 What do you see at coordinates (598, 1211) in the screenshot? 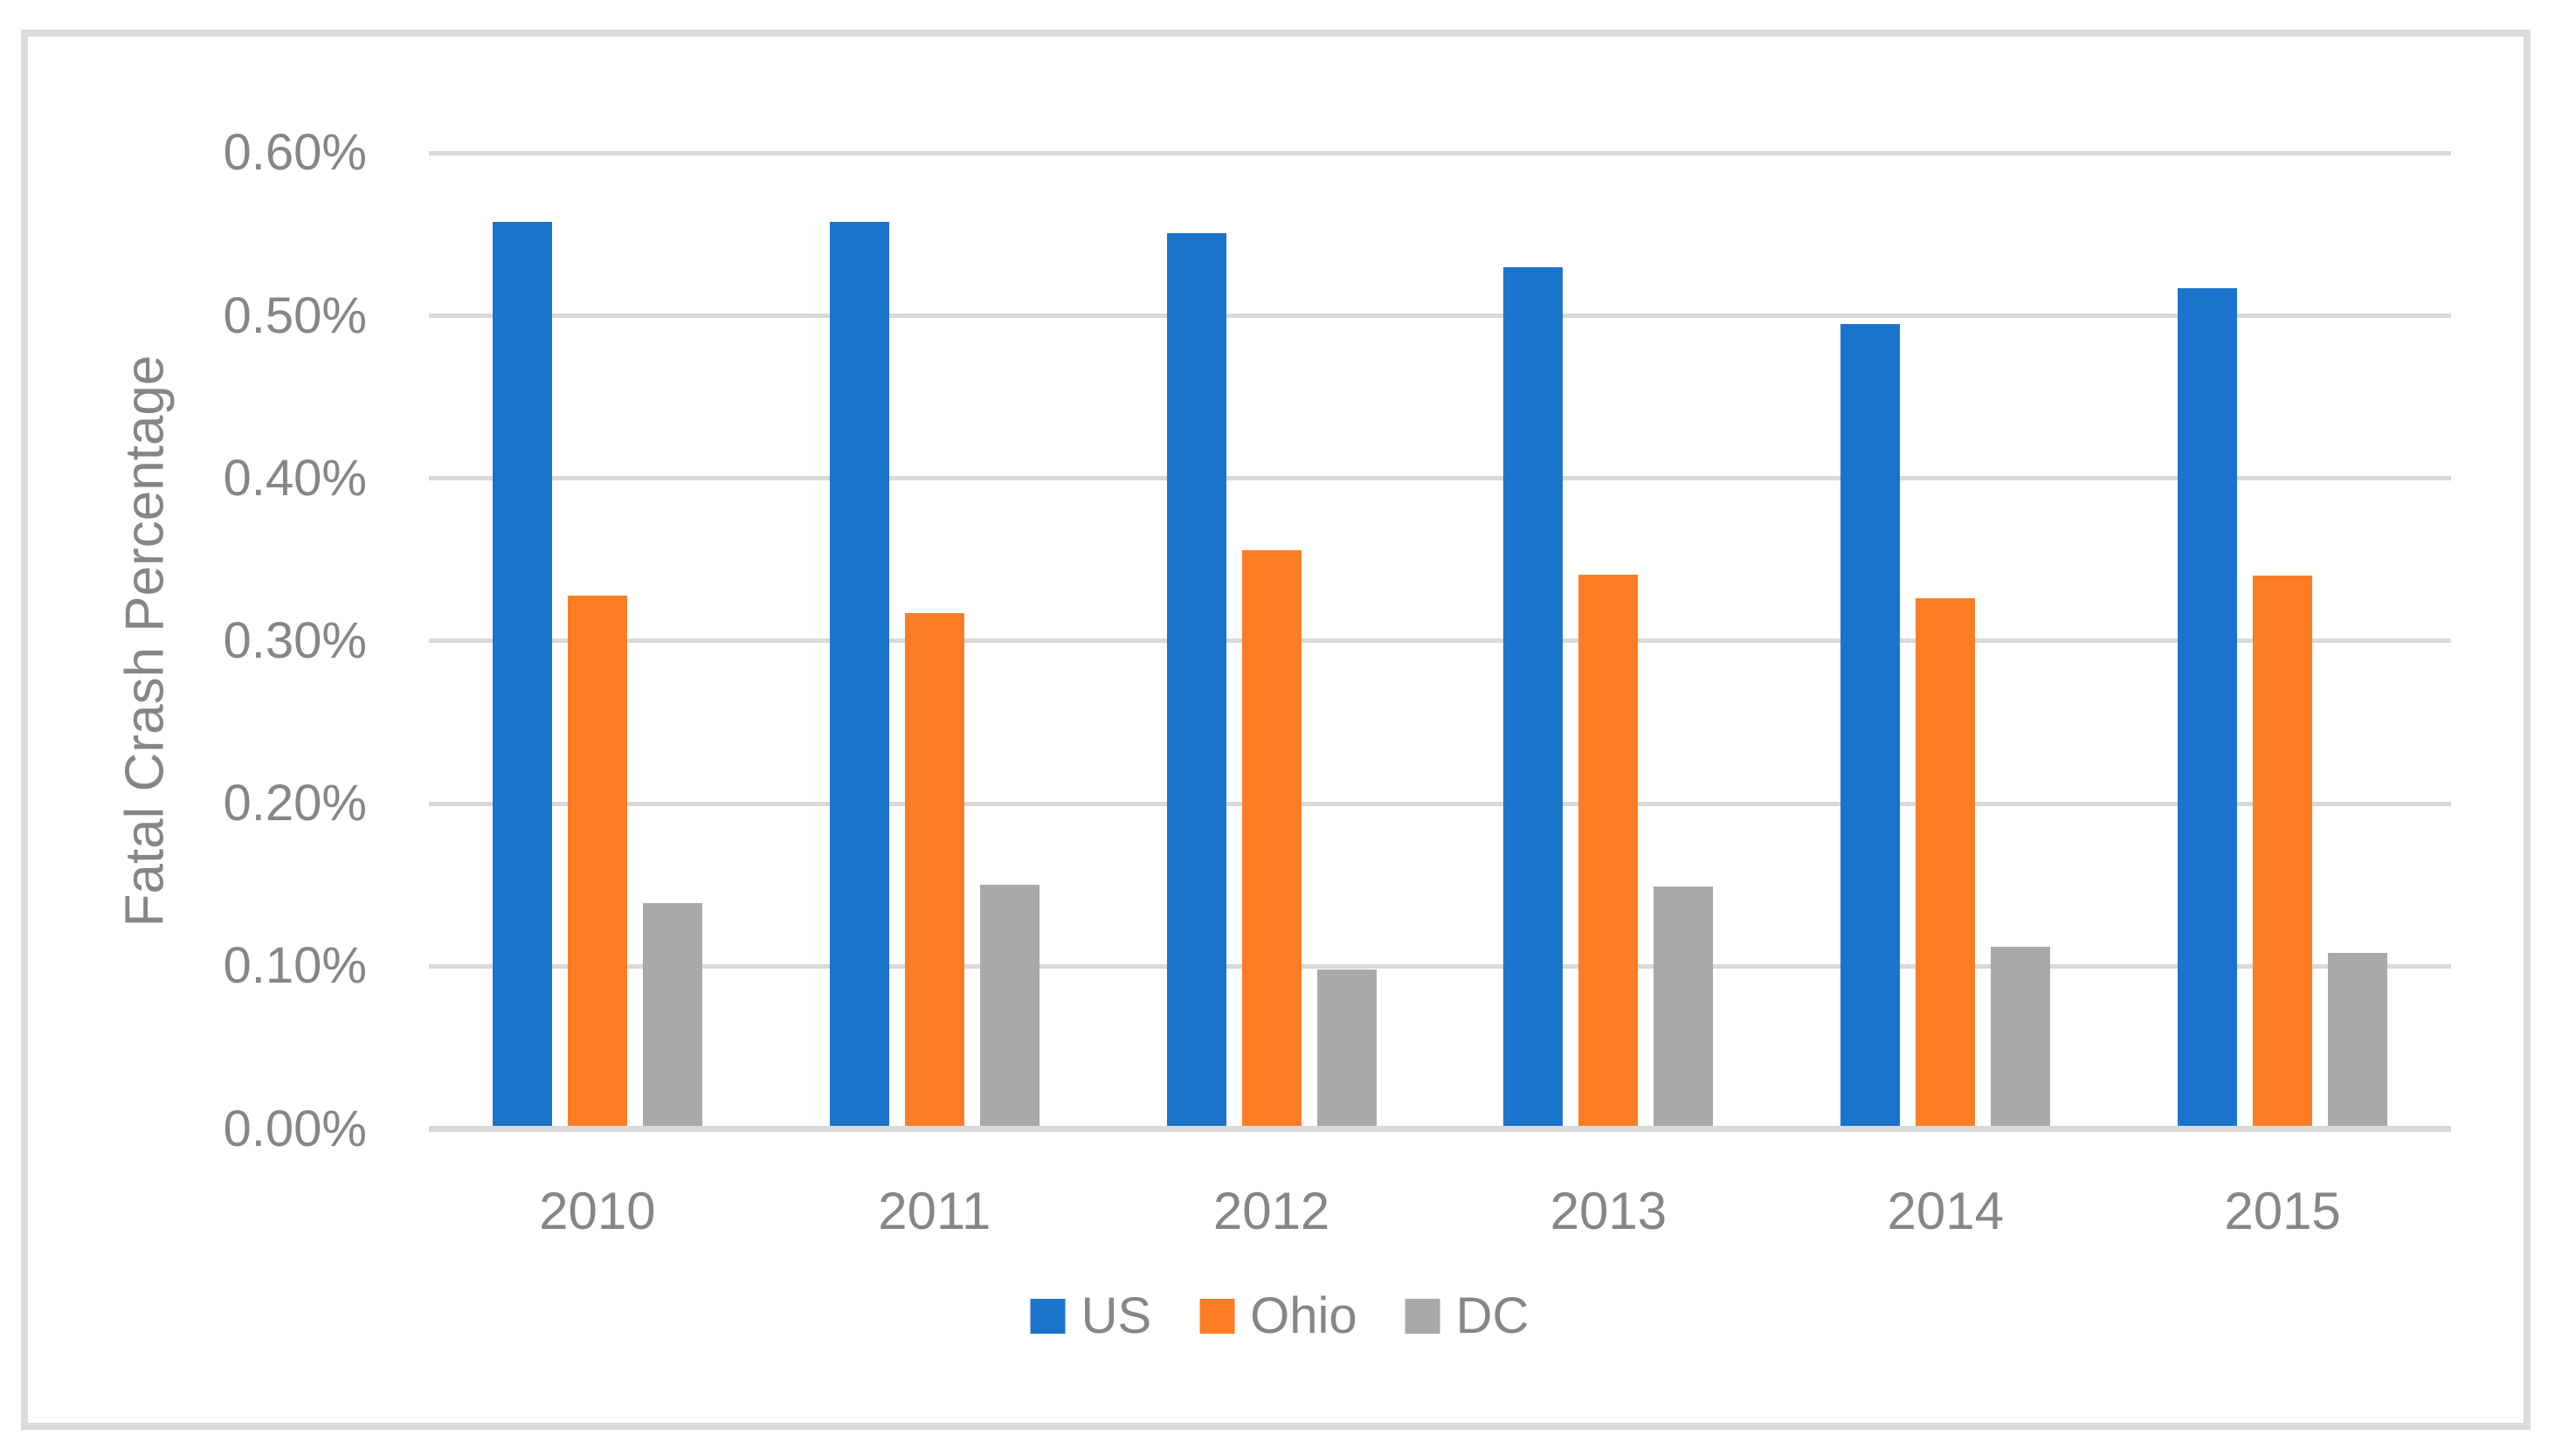
I see `x-tick-label-2010: 2010` at bounding box center [598, 1211].